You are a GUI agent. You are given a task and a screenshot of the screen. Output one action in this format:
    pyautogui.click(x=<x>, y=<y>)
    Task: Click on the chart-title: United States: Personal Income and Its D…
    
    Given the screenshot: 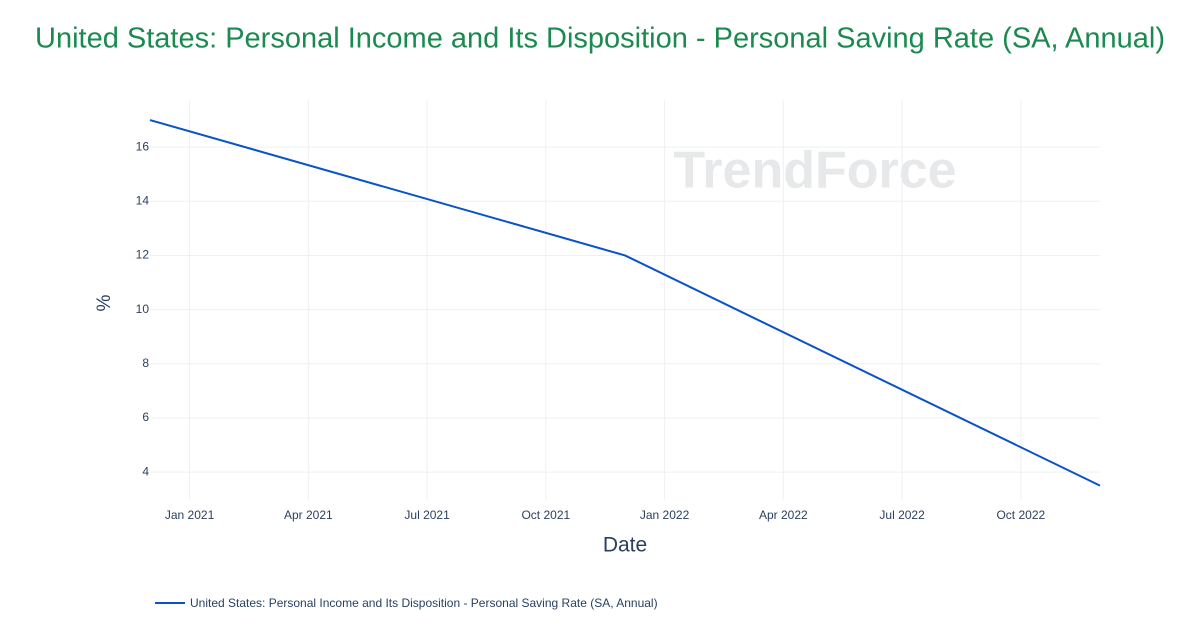 What is the action you would take?
    pyautogui.click(x=600, y=39)
    